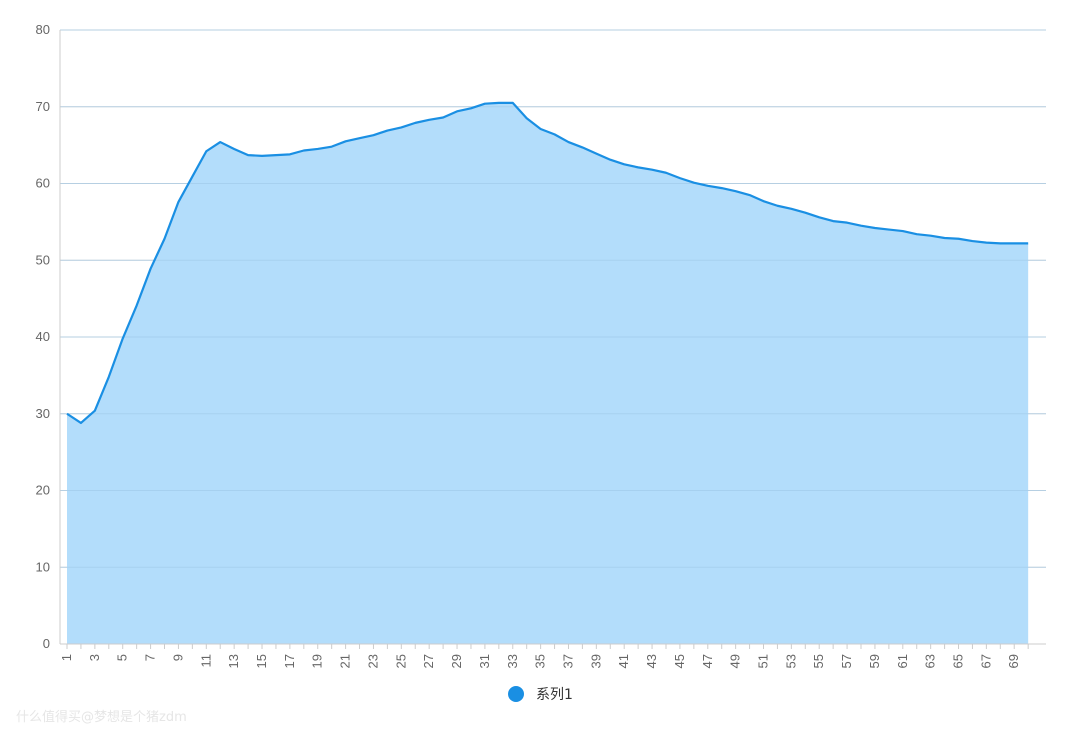 The image size is (1080, 742). I want to click on y-tick-label: 50, so click(43, 259).